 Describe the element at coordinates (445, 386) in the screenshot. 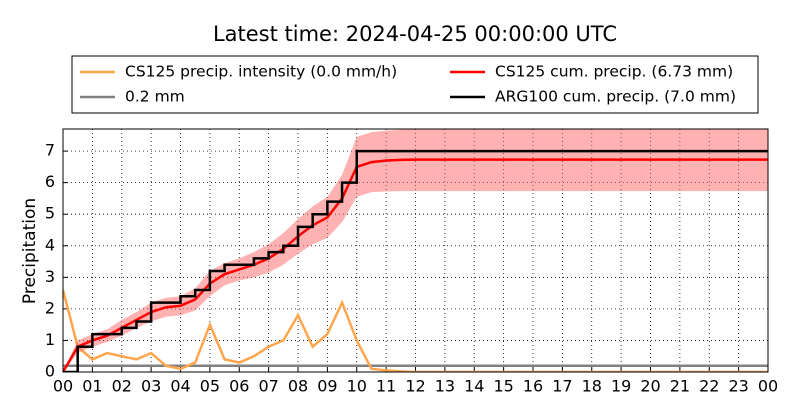

I see `x-tick-label: 13` at that location.